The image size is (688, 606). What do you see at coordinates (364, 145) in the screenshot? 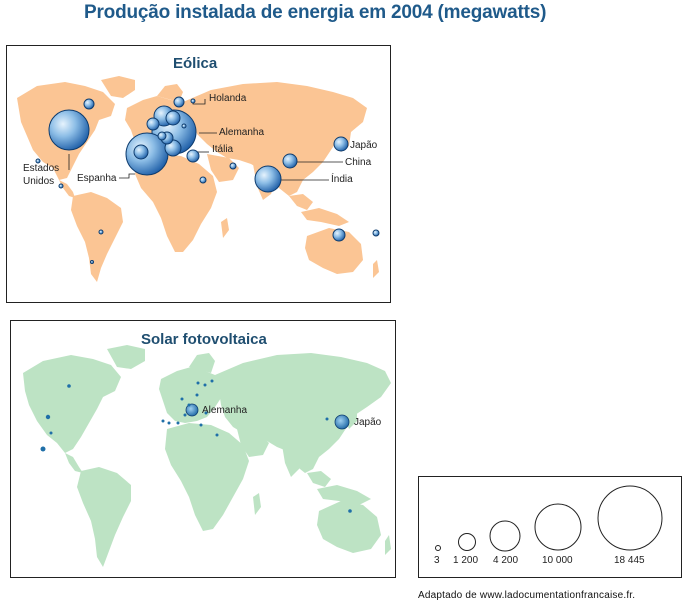
I see `label-japao: Japão` at bounding box center [364, 145].